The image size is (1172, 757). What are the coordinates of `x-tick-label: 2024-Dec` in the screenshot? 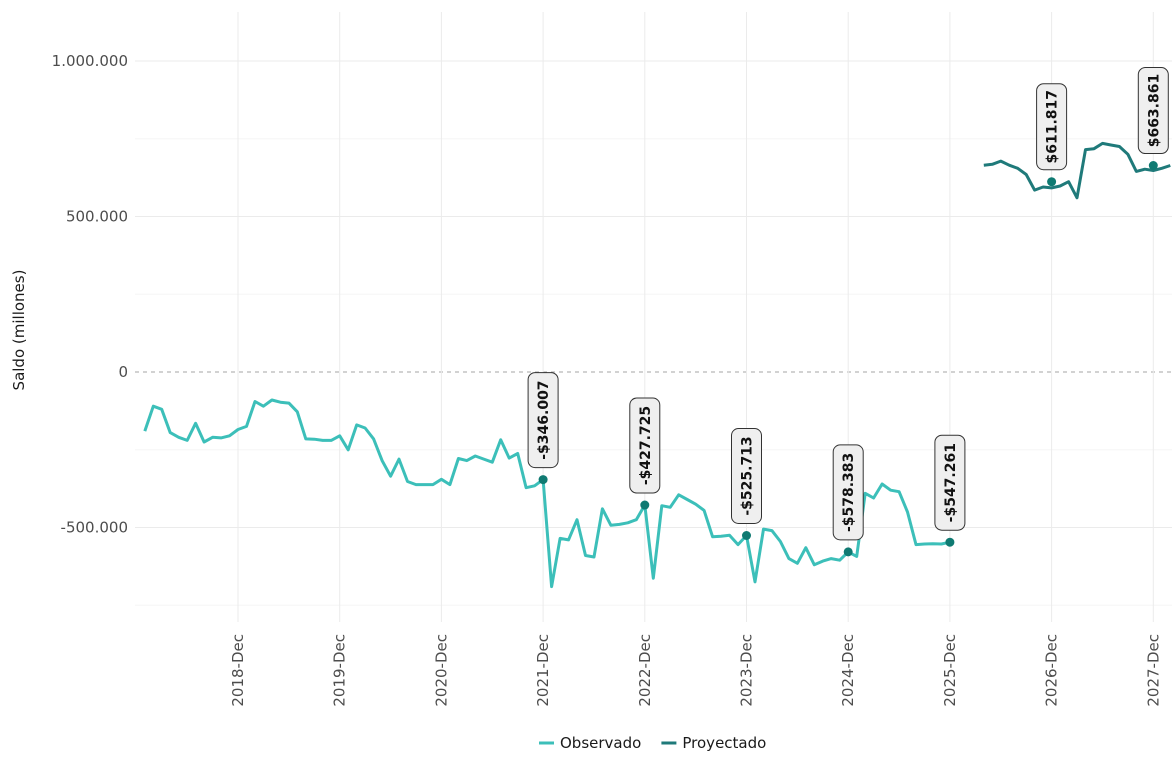 It's located at (848, 670).